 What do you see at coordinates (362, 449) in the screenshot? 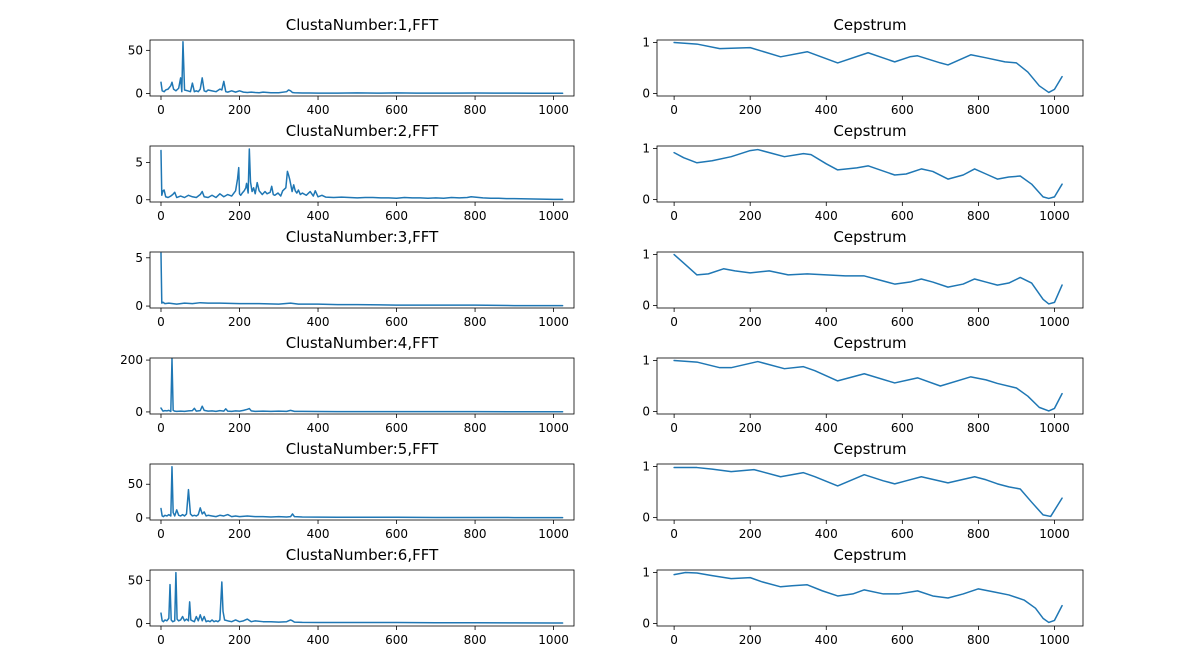
I see `subplot-title: ClustaNumber:5,FFT` at bounding box center [362, 449].